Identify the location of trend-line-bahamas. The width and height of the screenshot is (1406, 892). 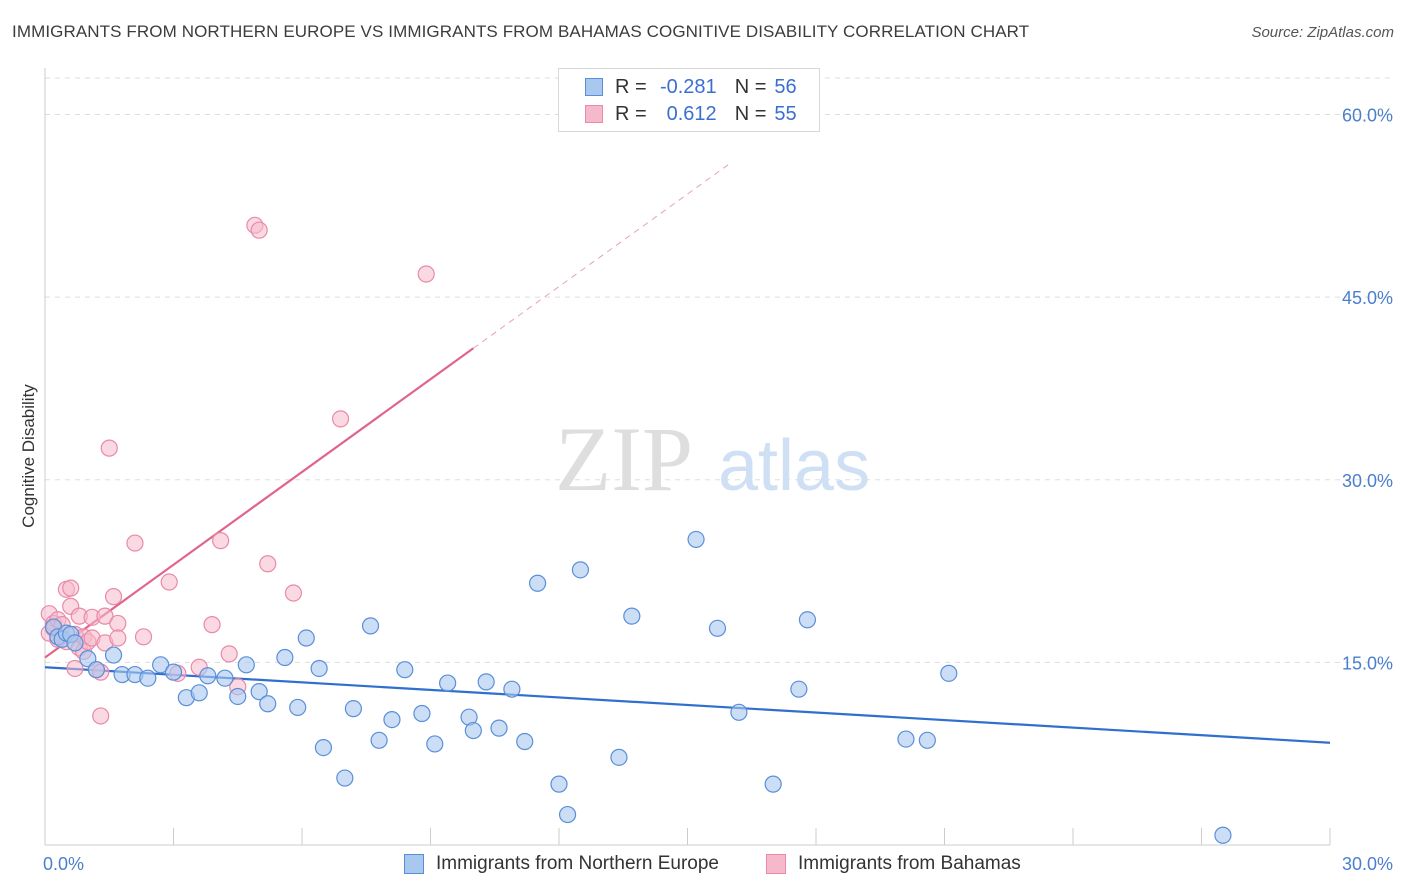
(259, 503).